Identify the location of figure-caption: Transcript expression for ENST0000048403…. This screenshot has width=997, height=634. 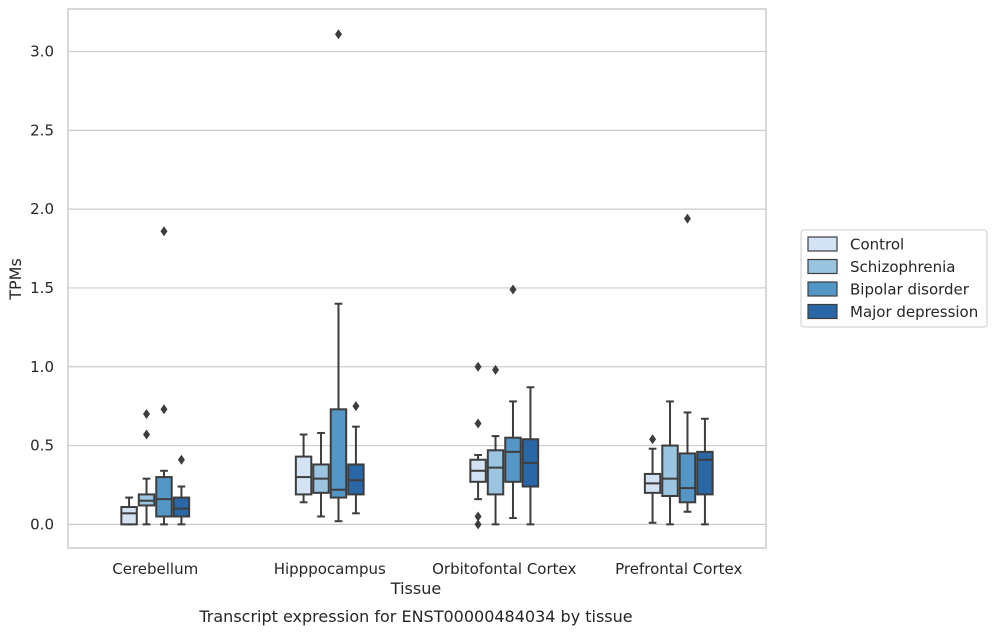
(415, 616).